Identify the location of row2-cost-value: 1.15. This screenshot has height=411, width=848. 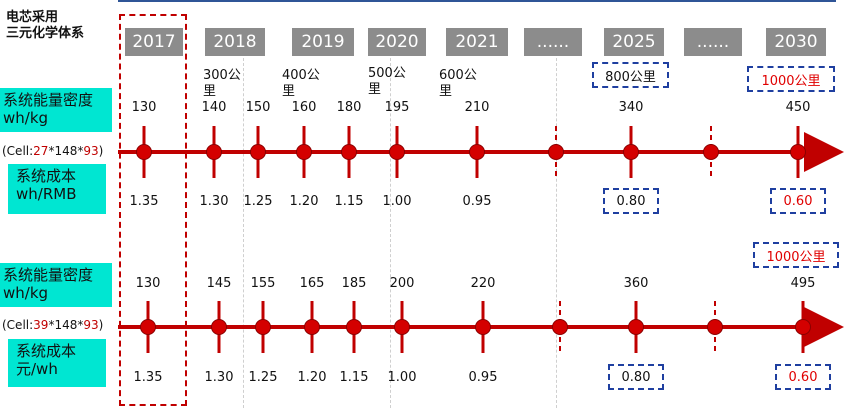
(354, 377).